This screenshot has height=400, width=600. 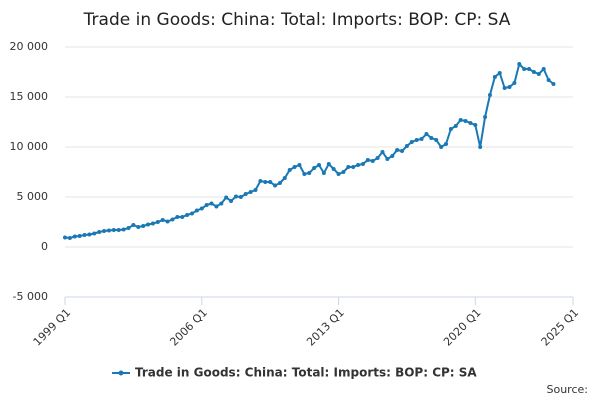 What do you see at coordinates (462, 327) in the screenshot?
I see `x-tick-label: 2020 Q1` at bounding box center [462, 327].